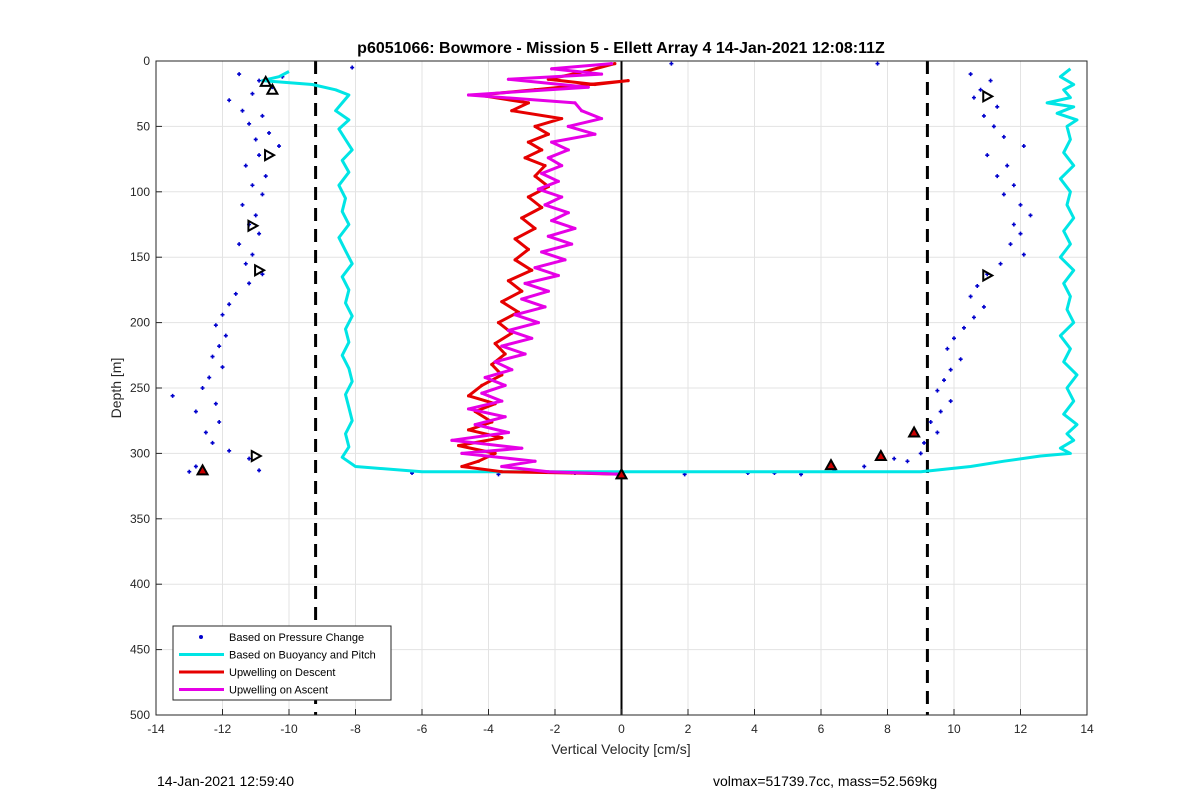  What do you see at coordinates (140, 388) in the screenshot?
I see `y-tick-label: 250` at bounding box center [140, 388].